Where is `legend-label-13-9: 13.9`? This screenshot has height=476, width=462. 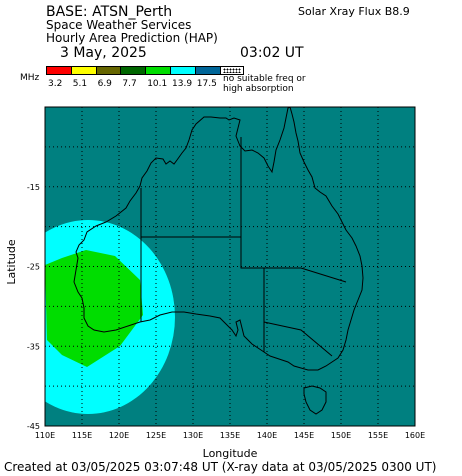 legend-label-13-9: 13.9 is located at coordinates (182, 84).